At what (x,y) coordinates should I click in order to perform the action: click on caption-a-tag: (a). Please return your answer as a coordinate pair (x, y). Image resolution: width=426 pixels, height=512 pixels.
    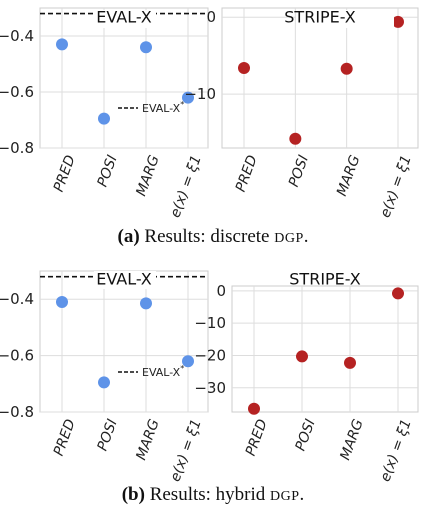
    Looking at the image, I should click on (129, 236).